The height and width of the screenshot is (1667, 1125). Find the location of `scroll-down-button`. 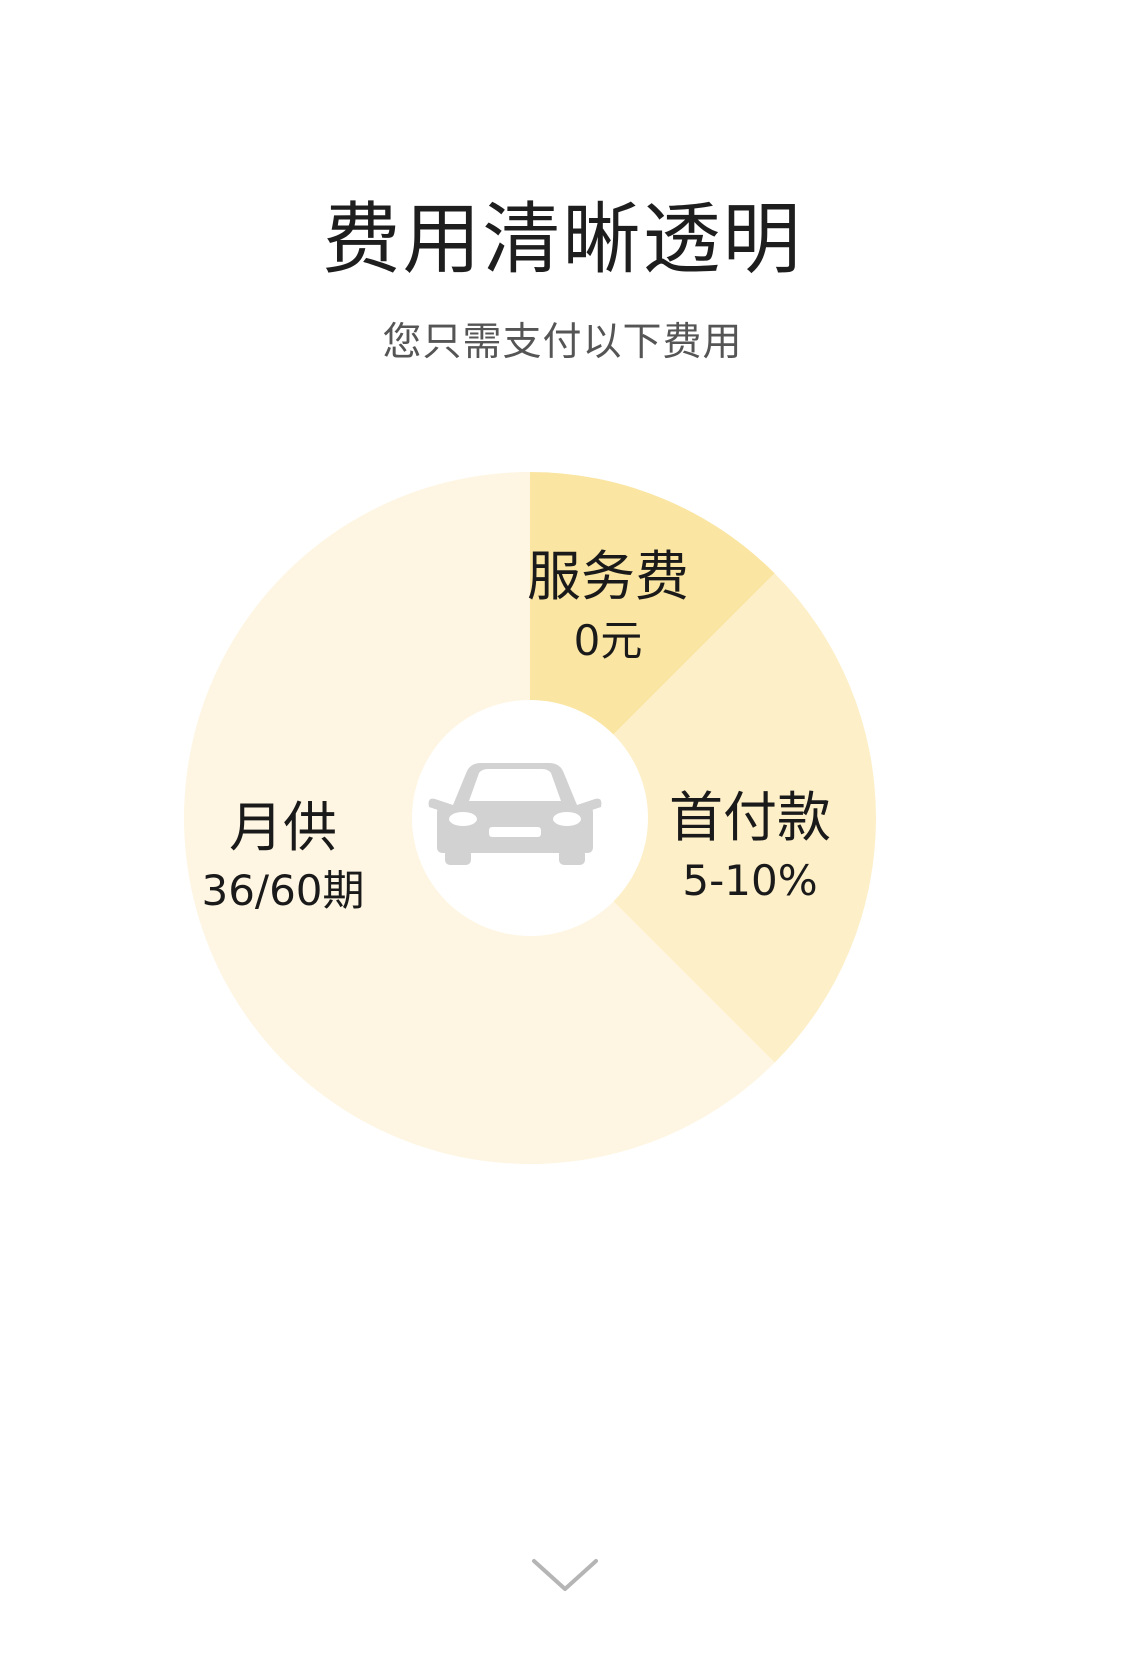

scroll-down-button is located at coordinates (565, 1575).